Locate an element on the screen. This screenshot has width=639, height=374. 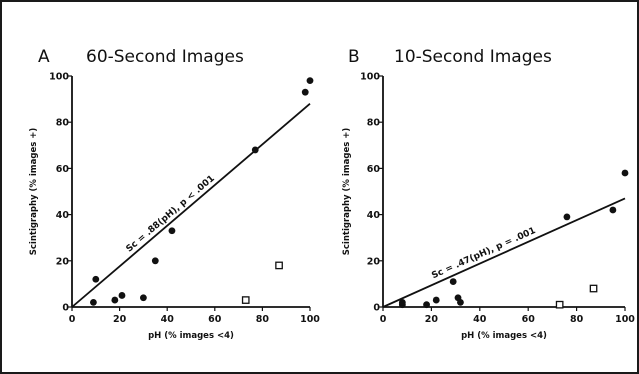
panel-title: 60-Second Images is located at coordinates (165, 57).